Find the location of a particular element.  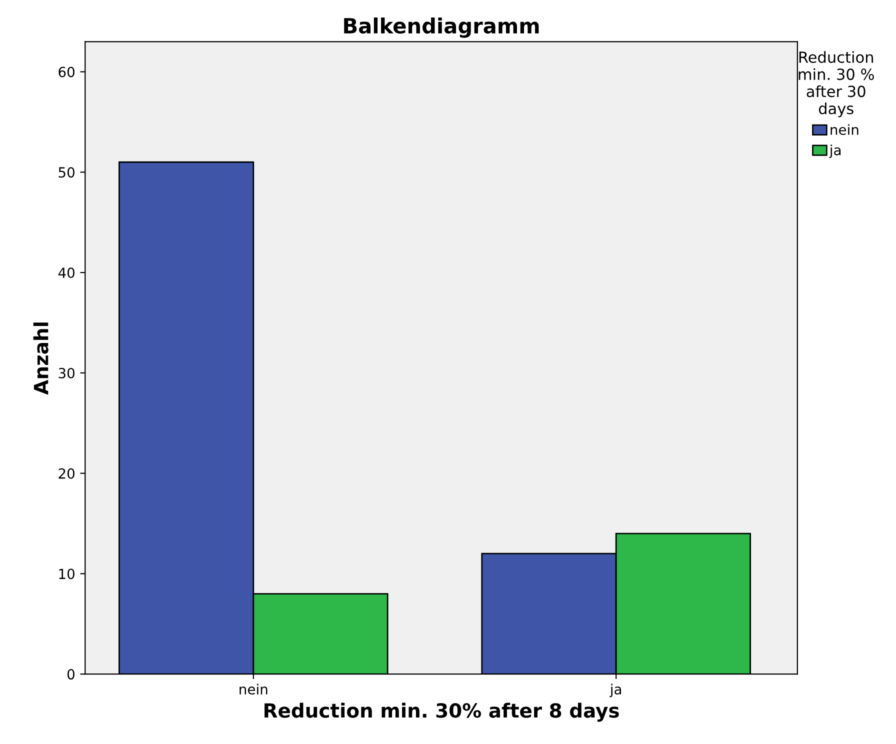

x-axis-title: Reduction min. 30% after 8 days is located at coordinates (441, 712).